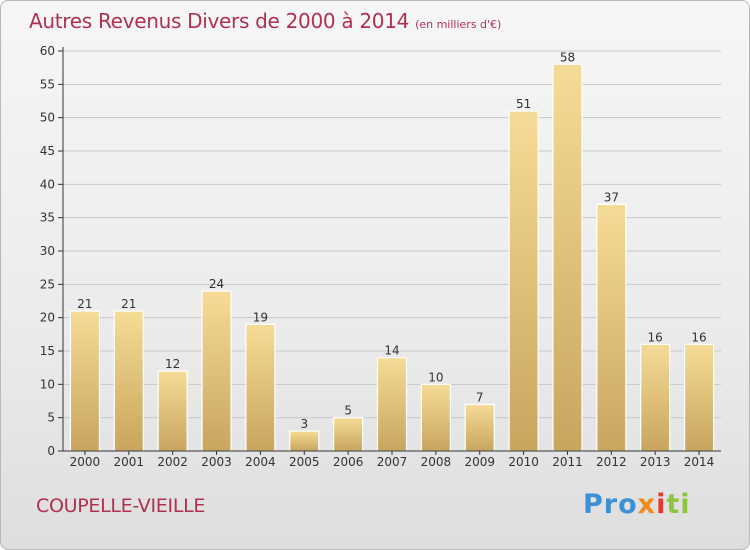 This screenshot has width=750, height=550. I want to click on proxiti-logo: Proxiti, so click(637, 504).